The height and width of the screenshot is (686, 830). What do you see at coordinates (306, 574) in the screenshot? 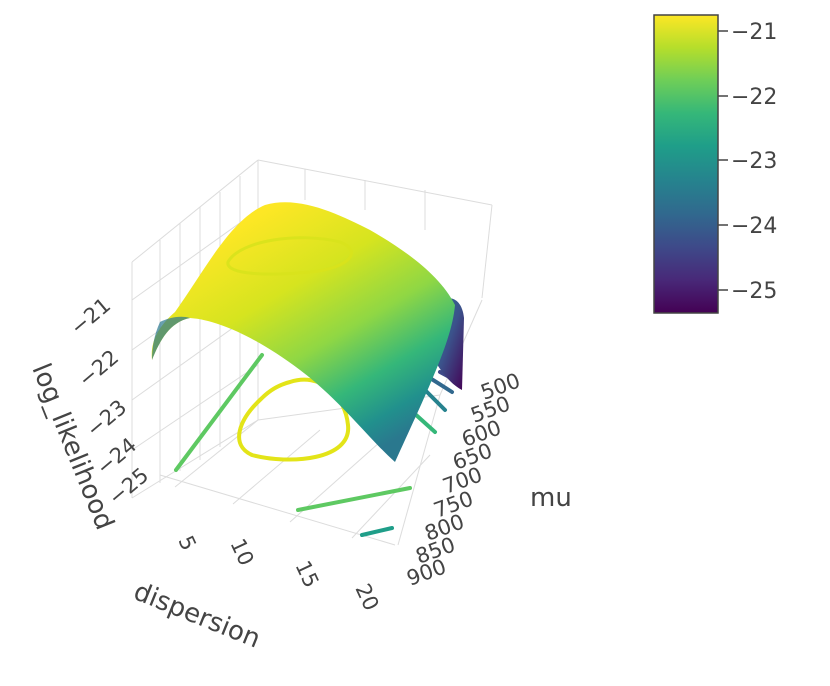
I see `x-tick-label: 15` at bounding box center [306, 574].